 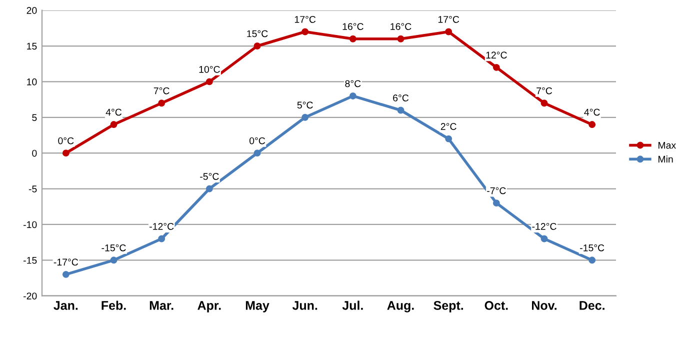 What do you see at coordinates (209, 306) in the screenshot?
I see `x-tick-label: Apr.` at bounding box center [209, 306].